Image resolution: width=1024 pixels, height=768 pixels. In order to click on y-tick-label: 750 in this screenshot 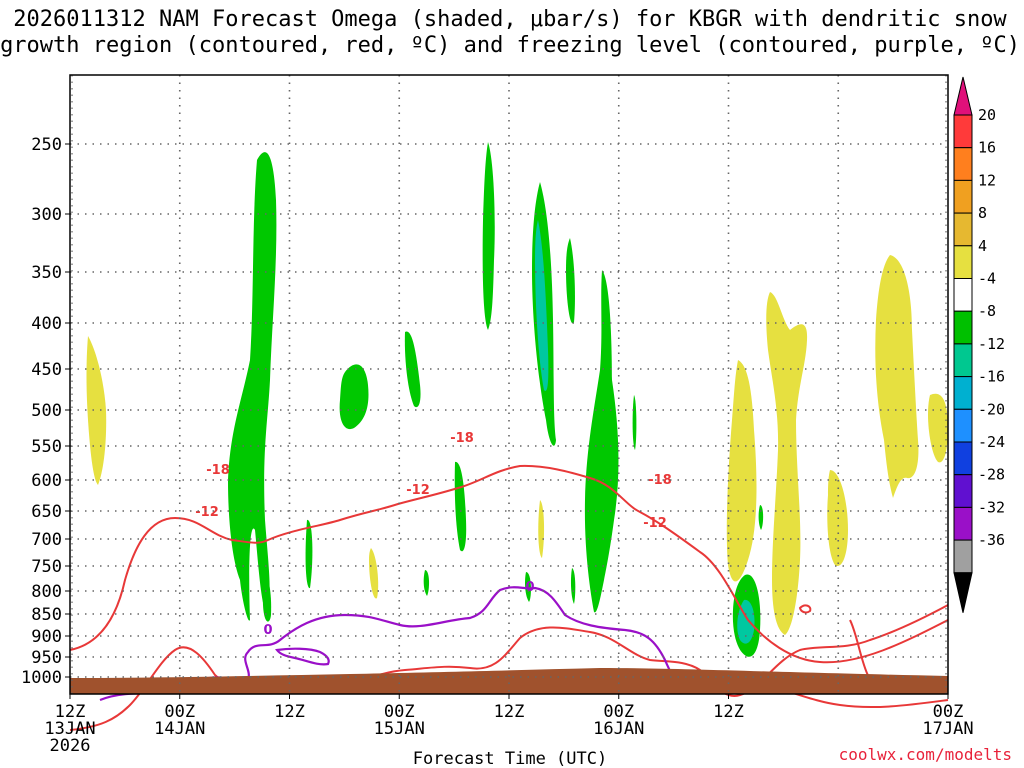, I will do `click(46, 567)`.